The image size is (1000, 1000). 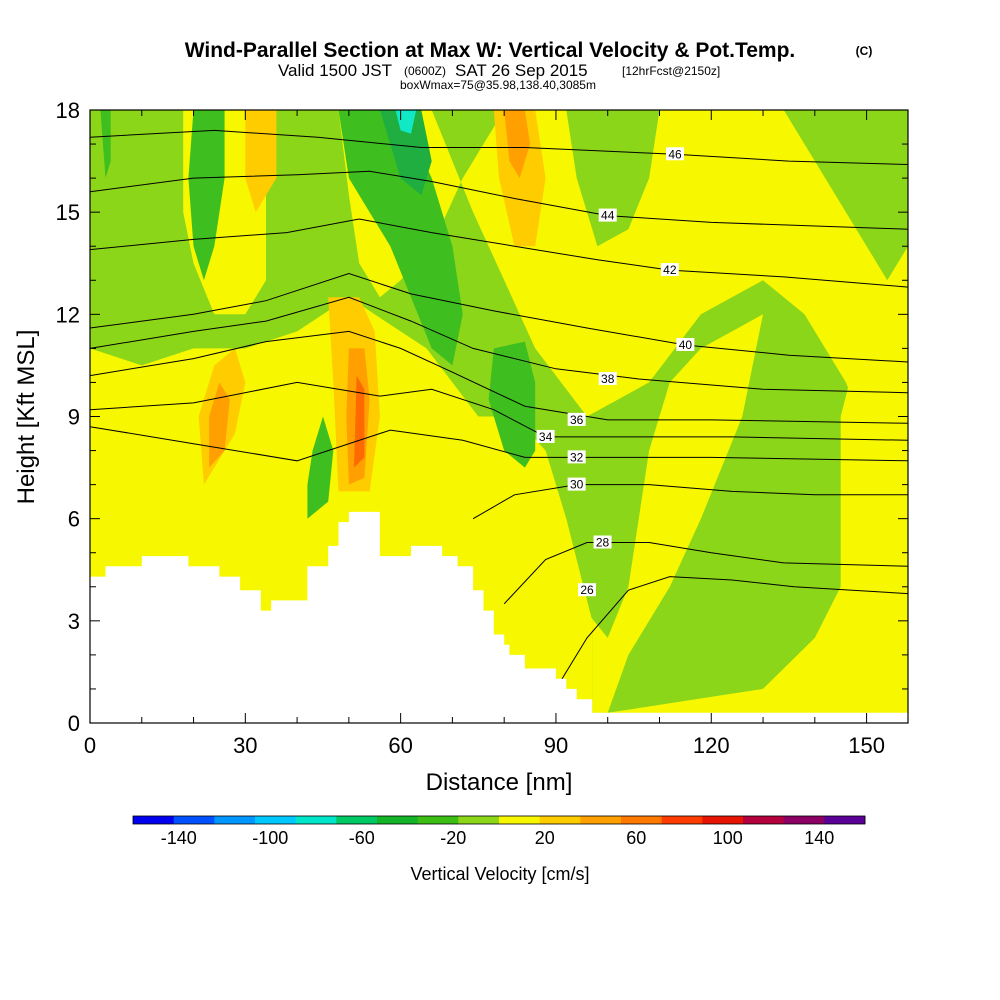 I want to click on contour-label-34: 34, so click(x=546, y=437).